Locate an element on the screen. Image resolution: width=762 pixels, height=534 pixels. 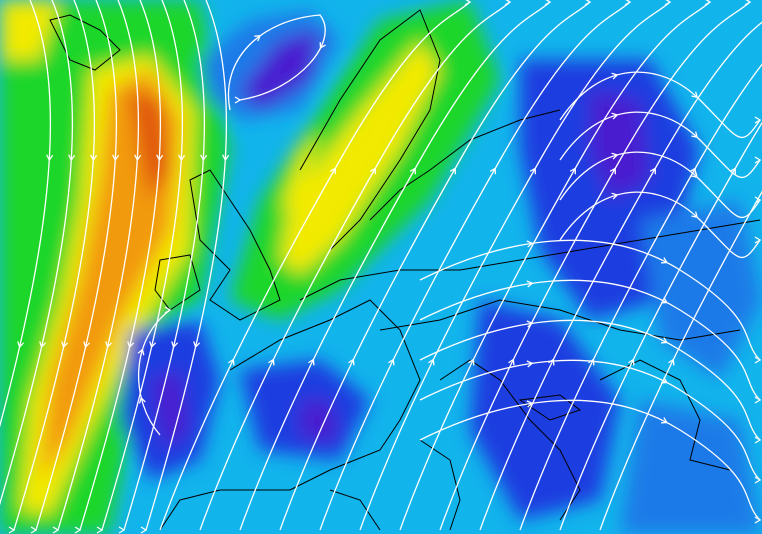
yellow-zone-nw is located at coordinates (30, 30).